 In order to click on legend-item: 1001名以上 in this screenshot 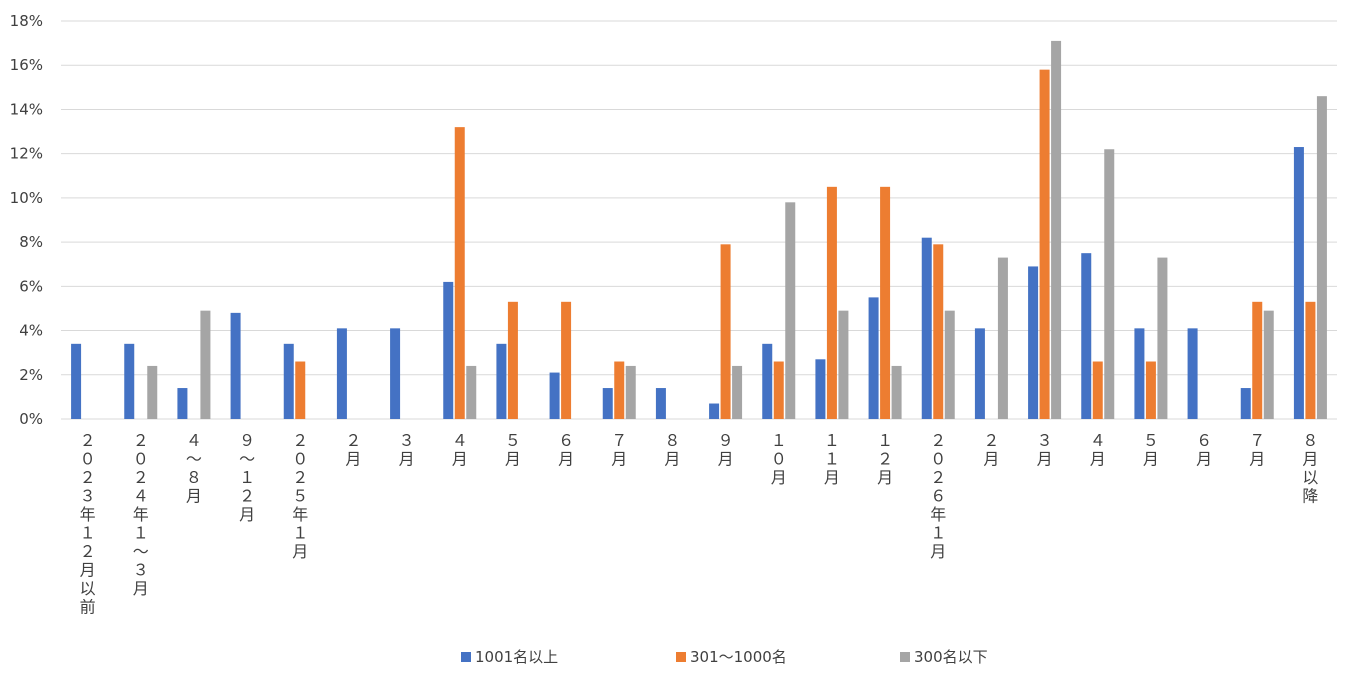, I will do `click(509, 656)`.